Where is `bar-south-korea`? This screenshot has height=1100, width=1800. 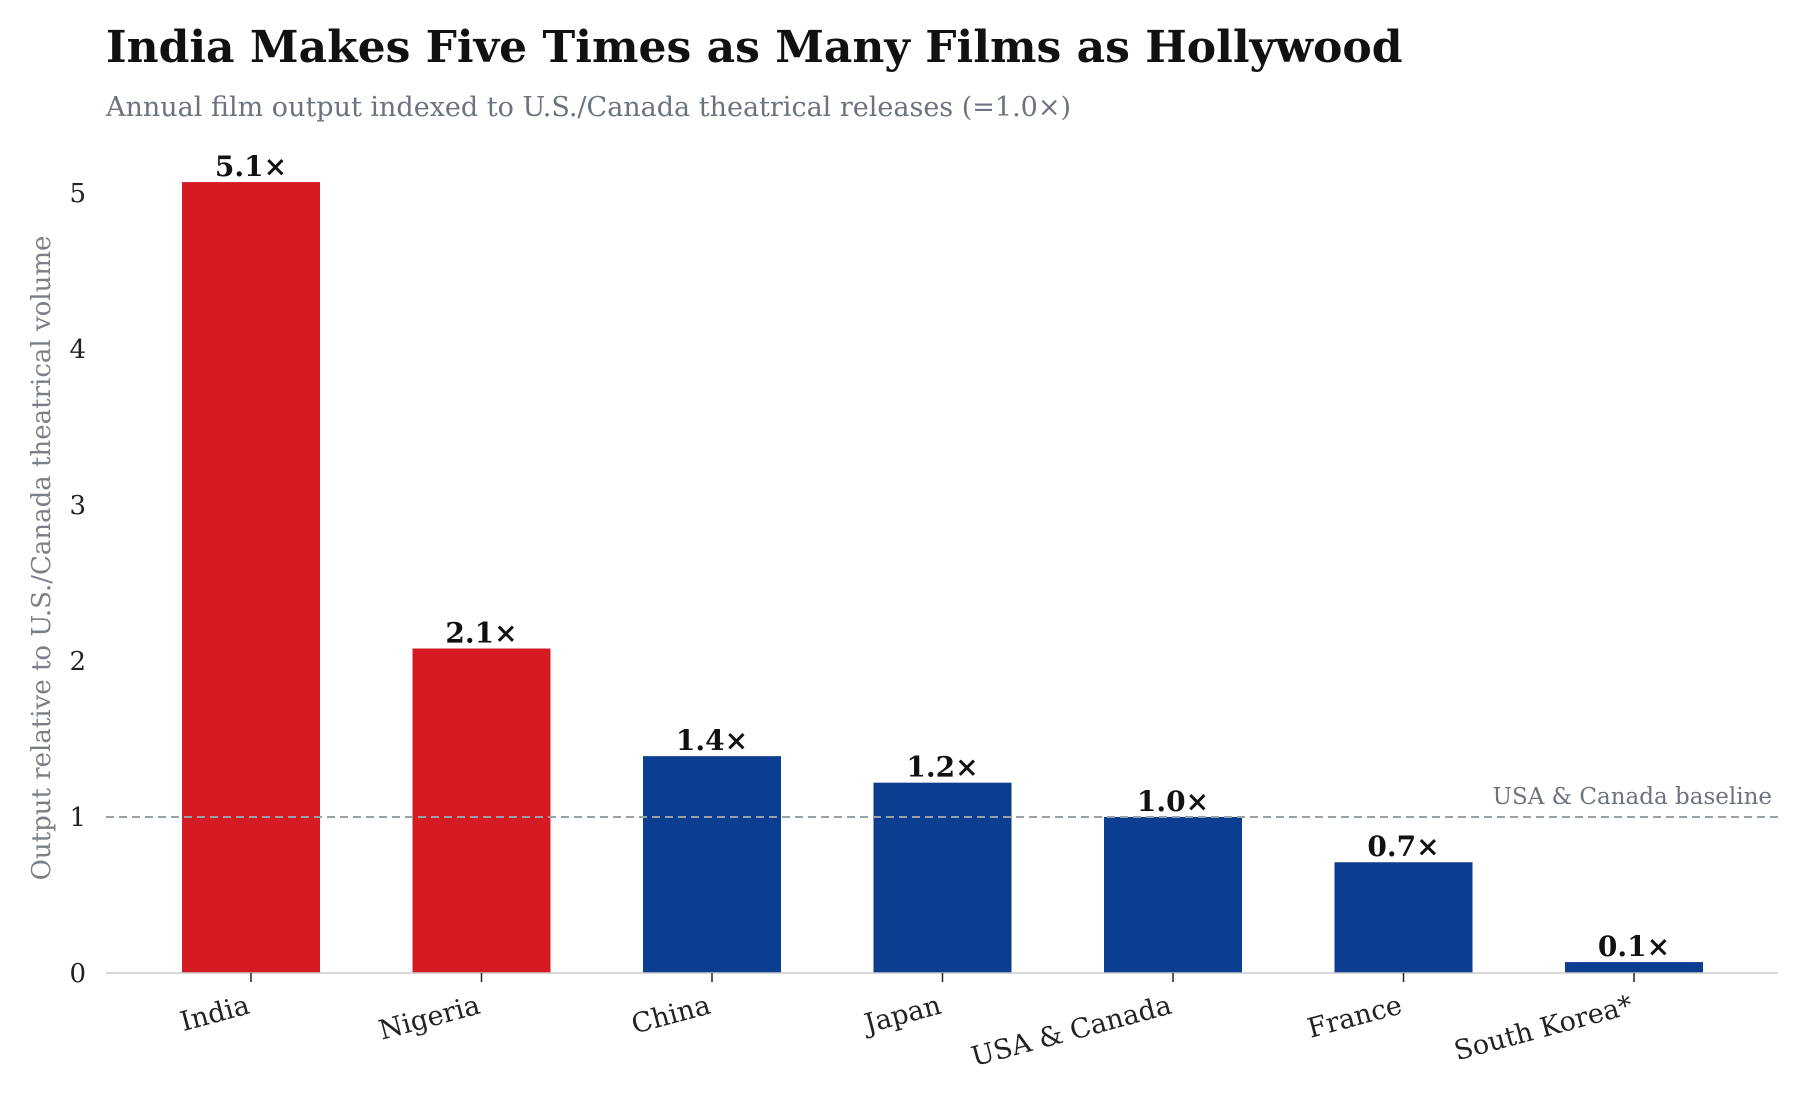 bar-south-korea is located at coordinates (1634, 967).